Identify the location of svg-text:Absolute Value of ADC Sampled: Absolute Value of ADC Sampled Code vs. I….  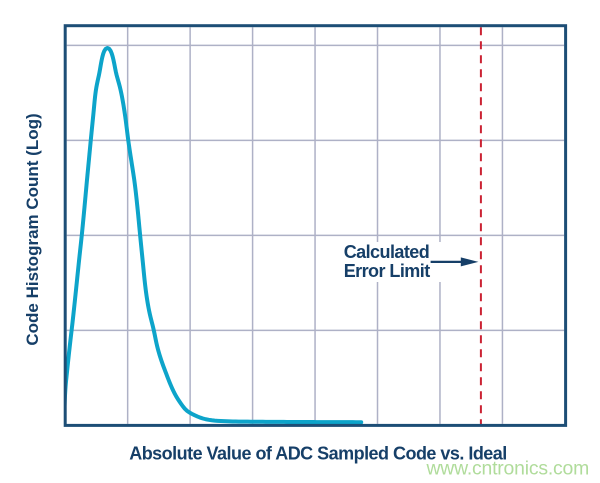
(318, 454).